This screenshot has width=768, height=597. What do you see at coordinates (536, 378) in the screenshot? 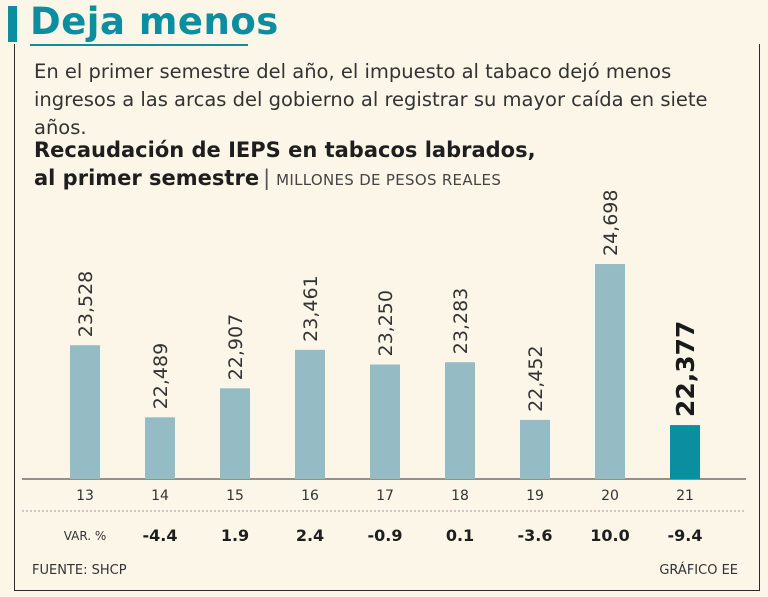
I see `data-label-19: 22,452` at bounding box center [536, 378].